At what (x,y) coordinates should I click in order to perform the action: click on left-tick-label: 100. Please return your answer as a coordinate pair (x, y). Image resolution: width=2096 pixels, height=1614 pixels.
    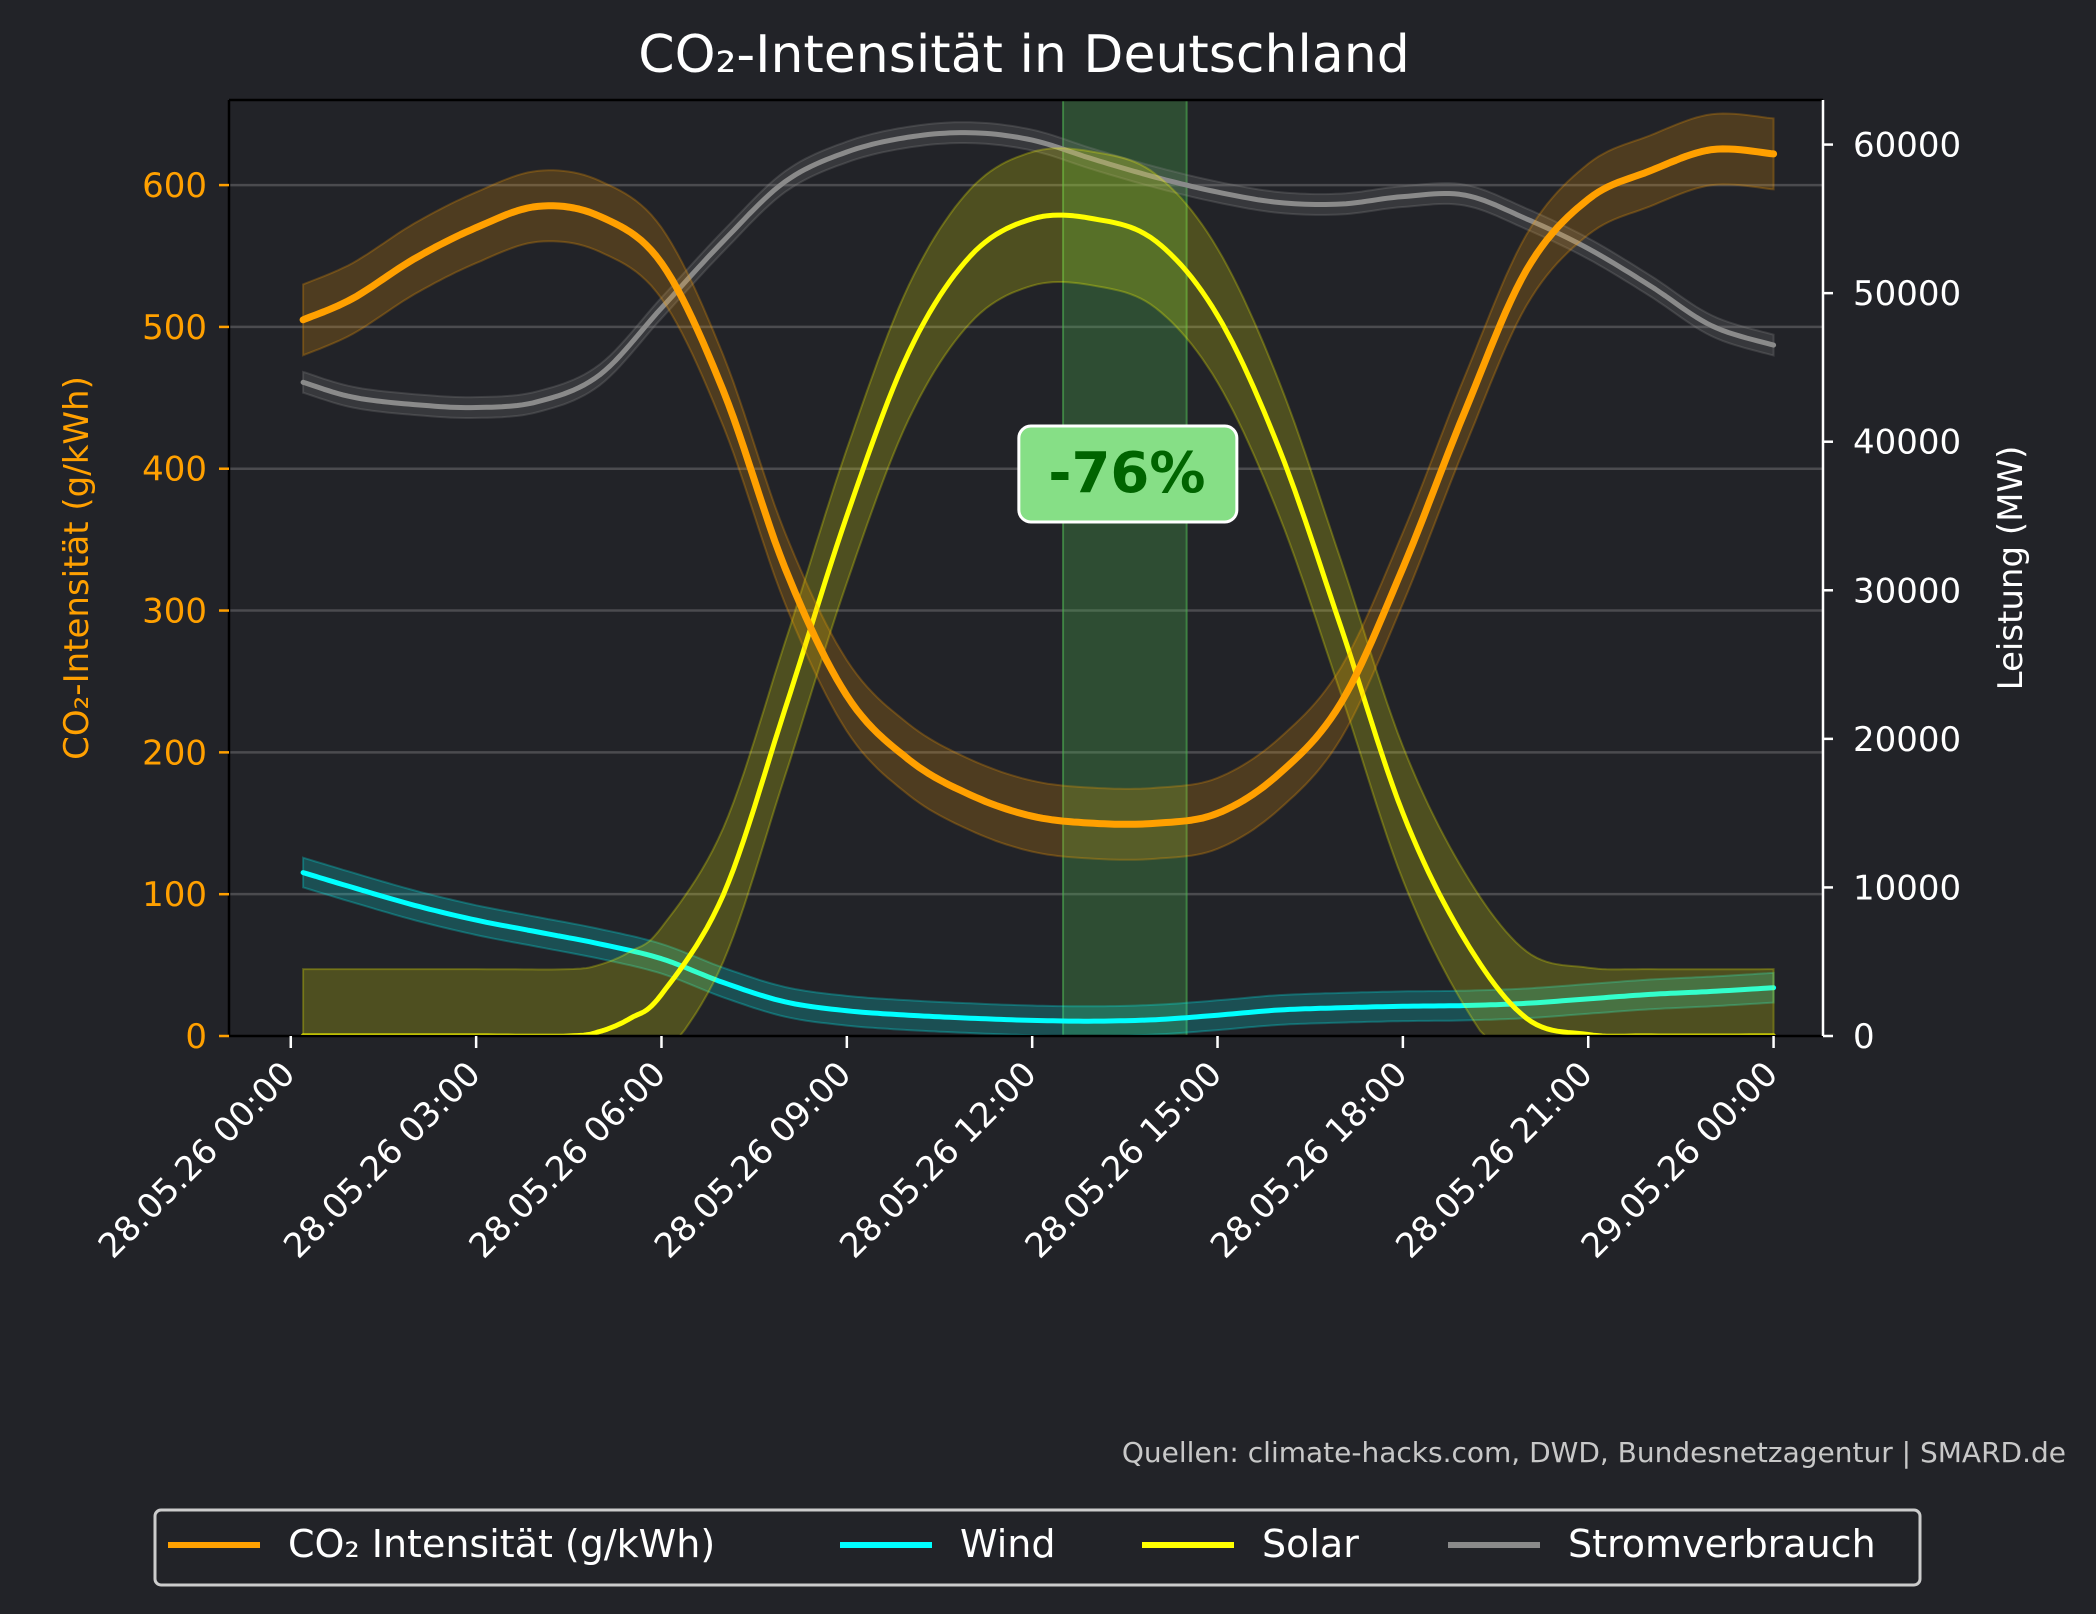
    Looking at the image, I should click on (174, 895).